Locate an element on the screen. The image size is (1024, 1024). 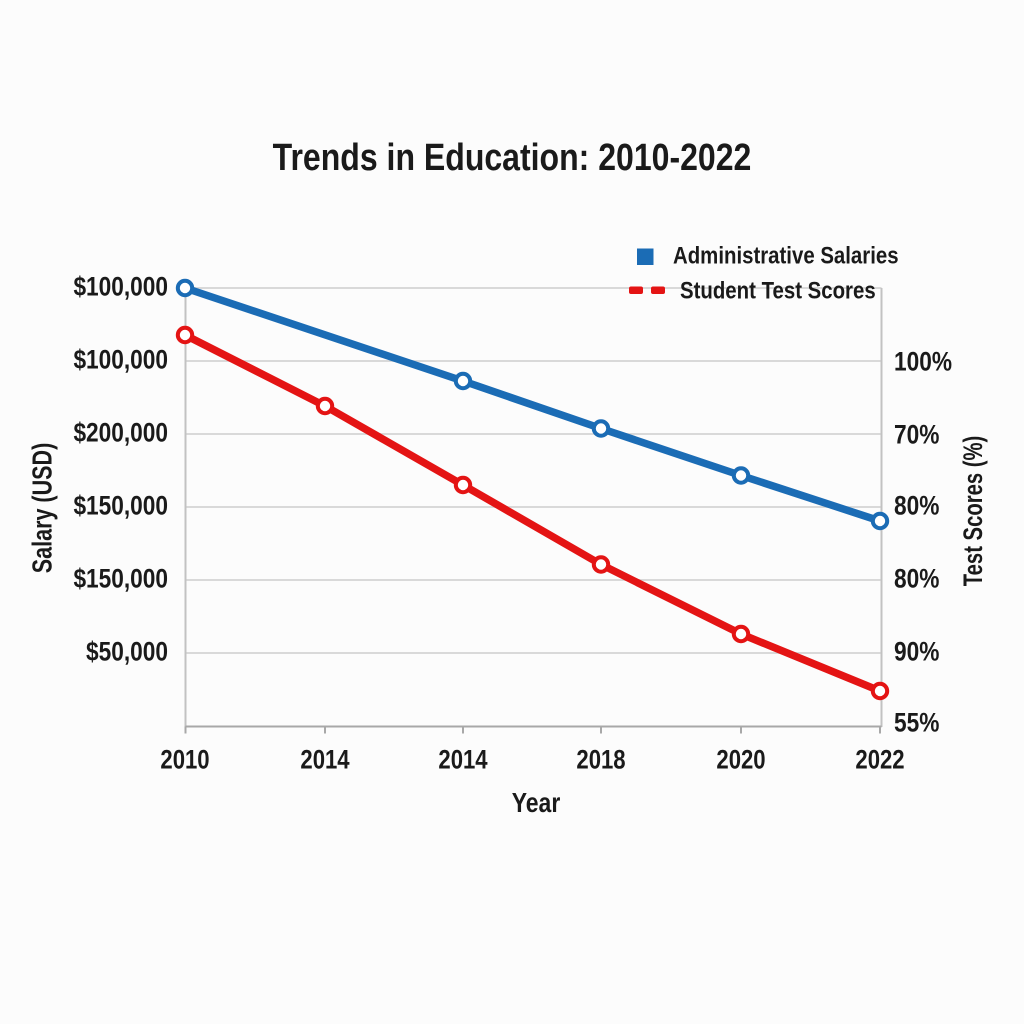
svg-text: 2010 is located at coordinates (184, 761).